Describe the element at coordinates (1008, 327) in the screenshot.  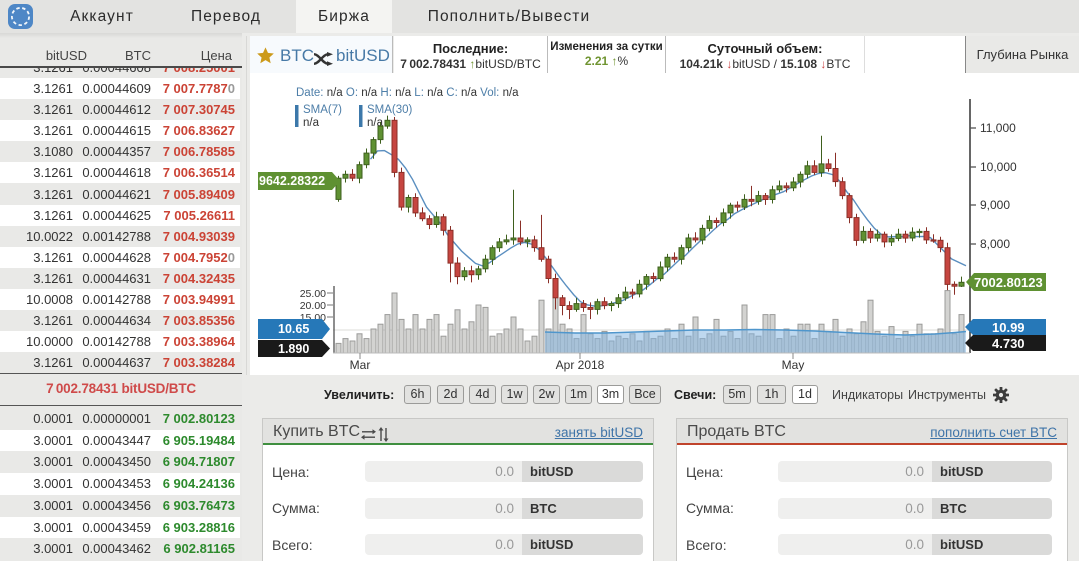
I see `svg-text: 10.99` at that location.